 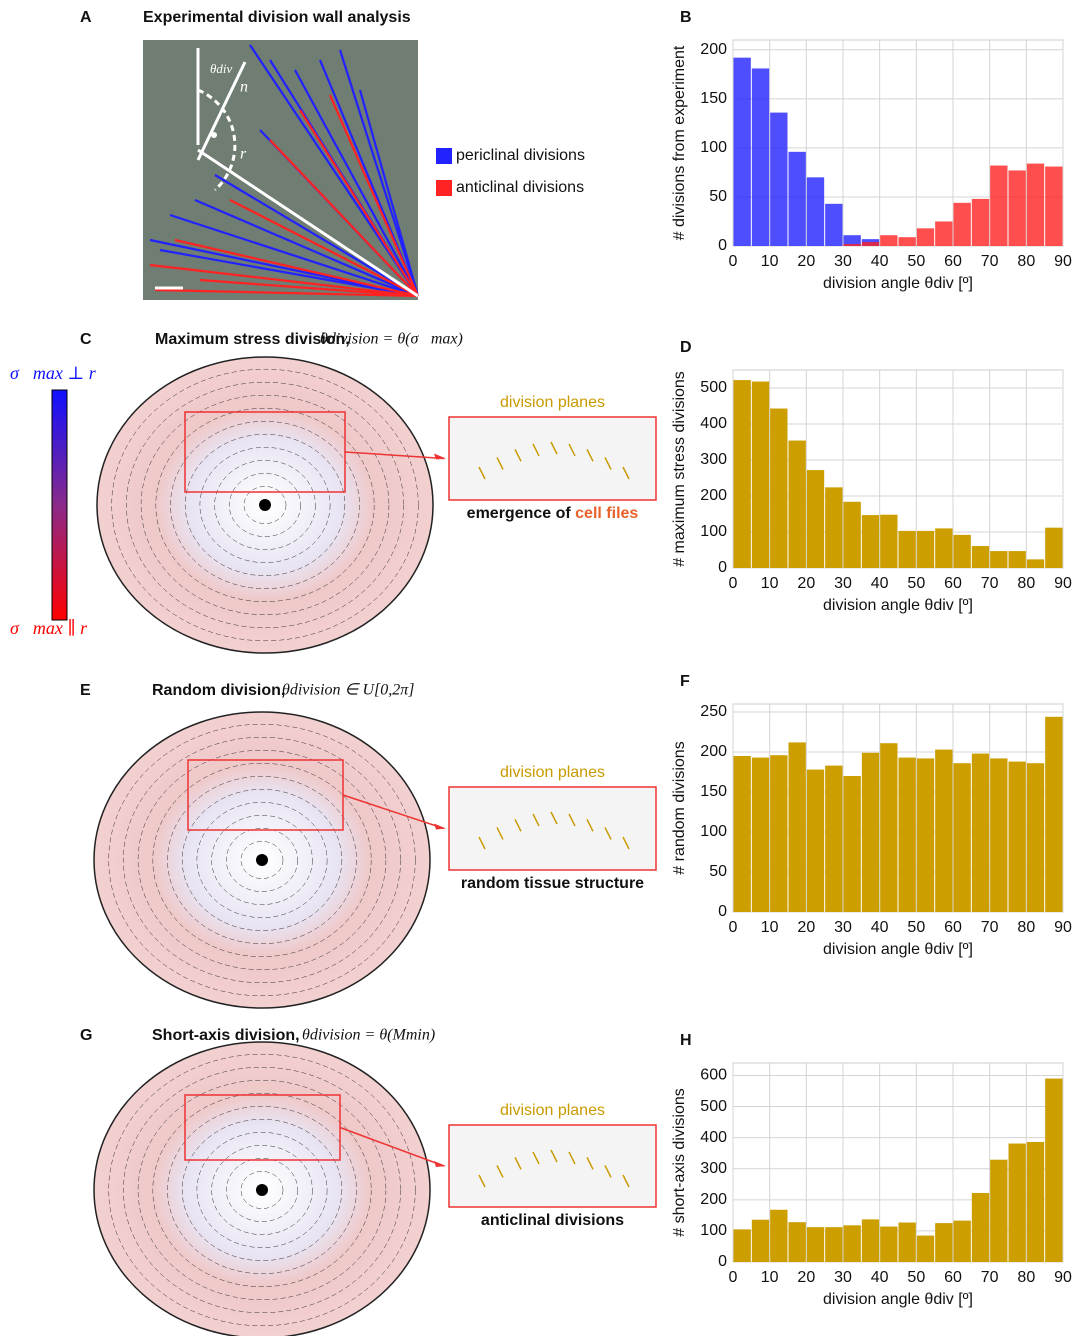 I want to click on caption-text: random tissue structure, so click(x=552, y=883).